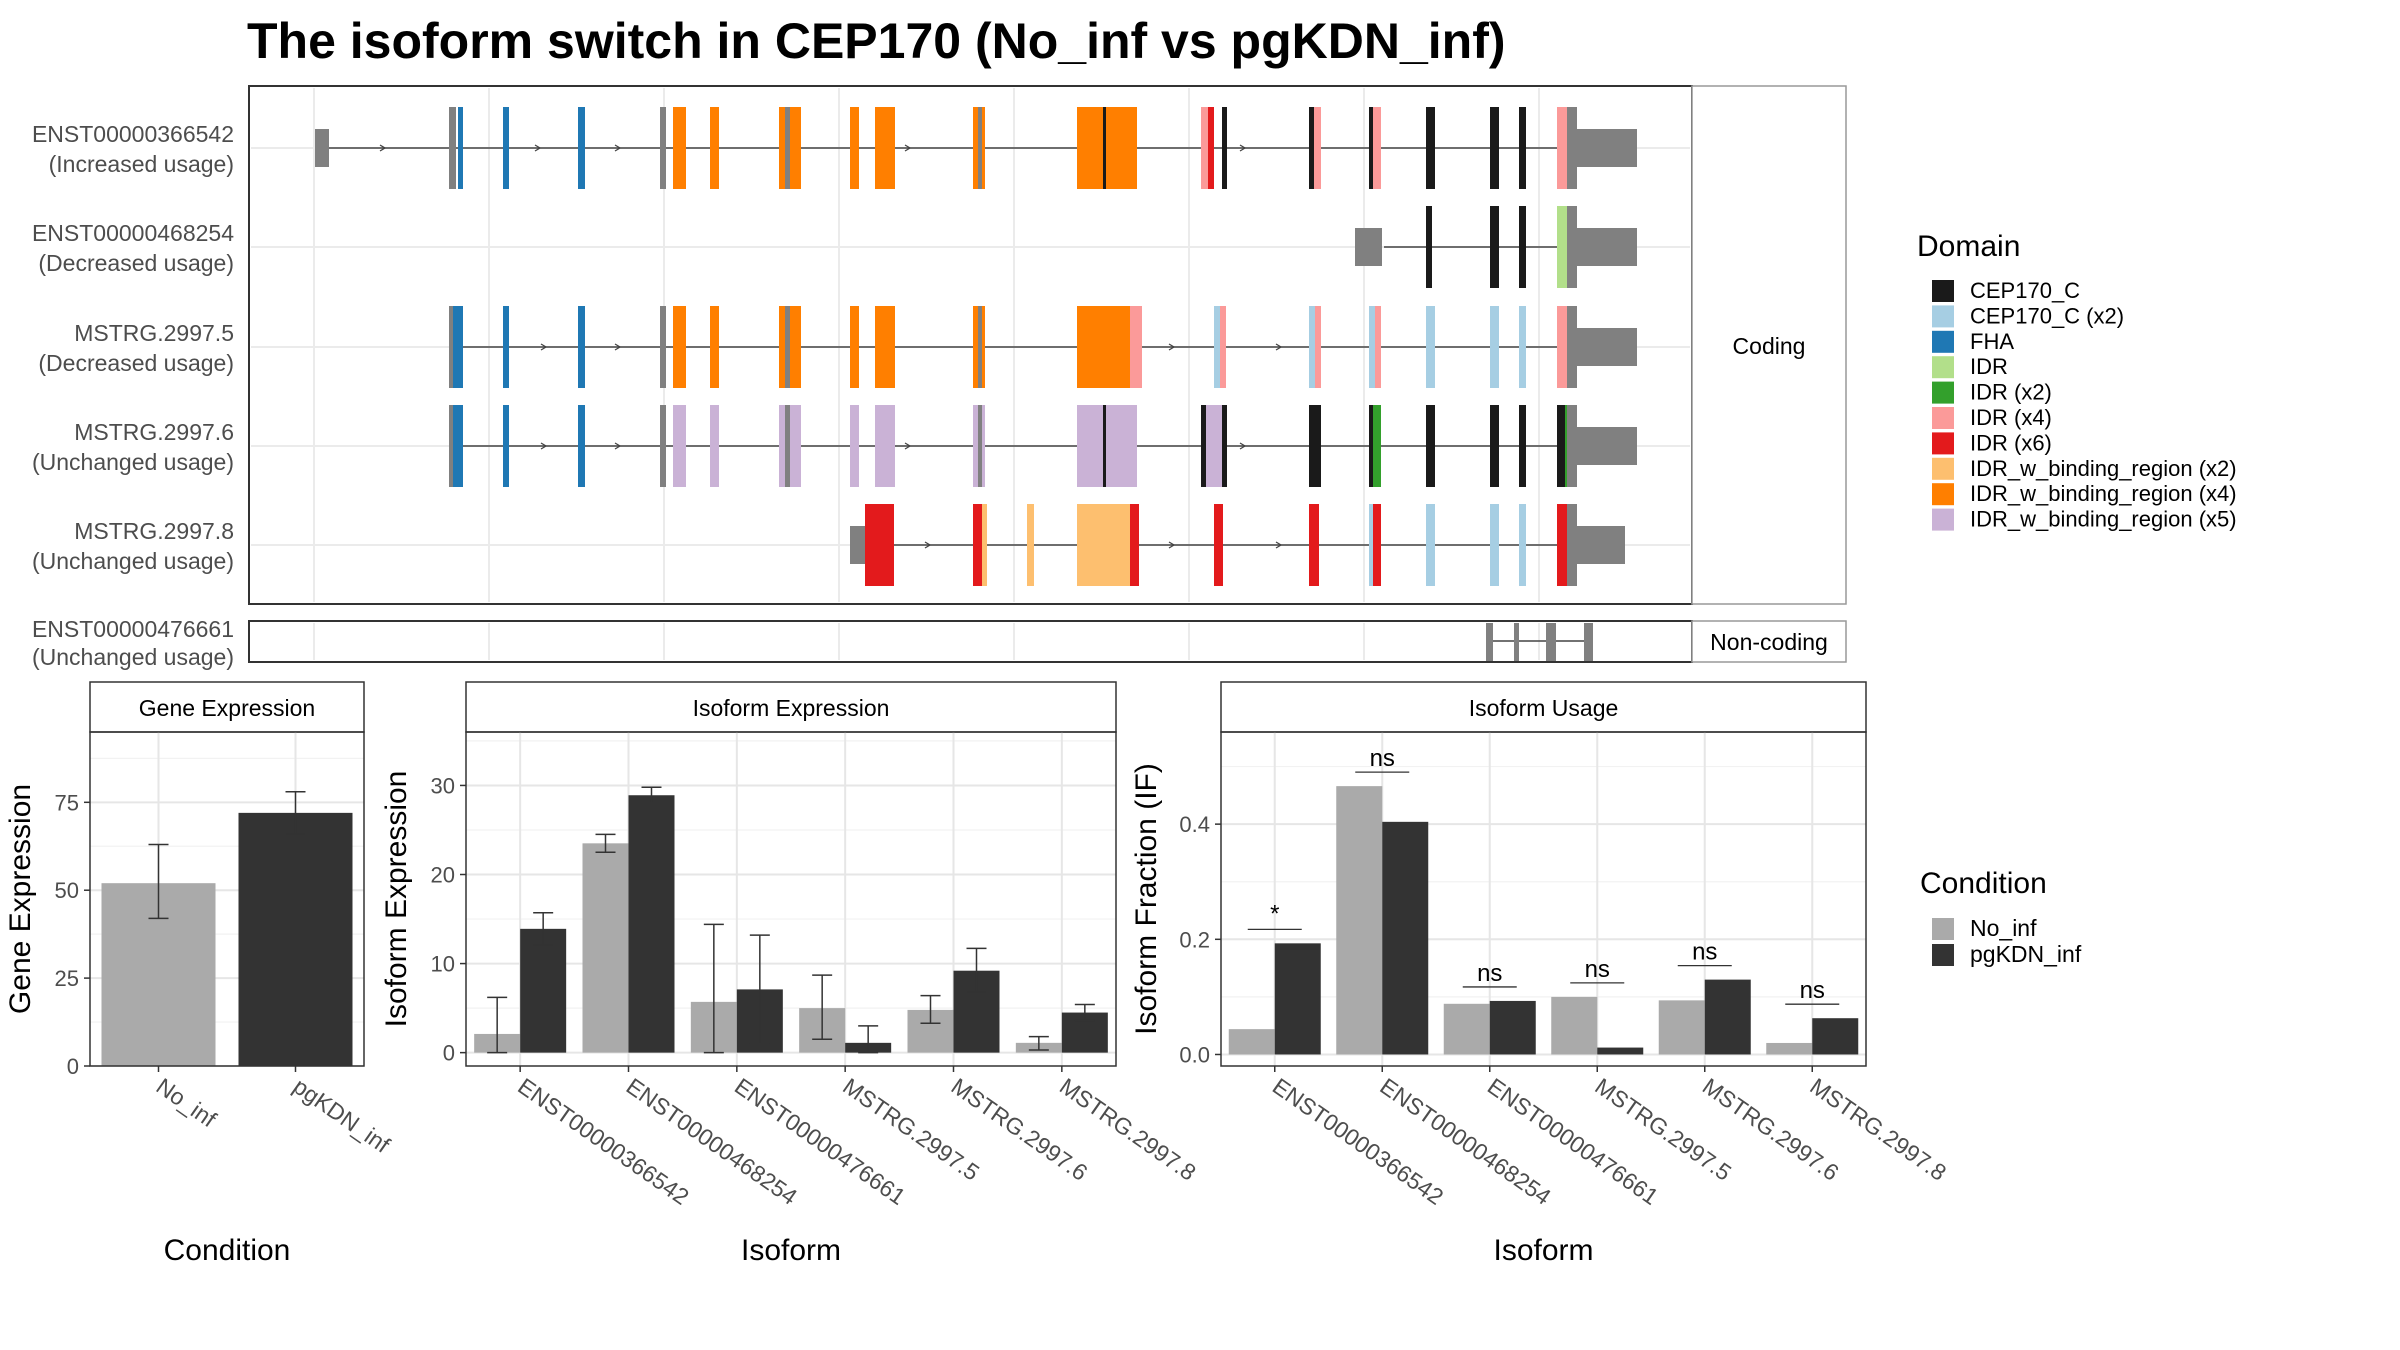 Image resolution: width=2400 pixels, height=1350 pixels. I want to click on transcript-usage: (Increased usage), so click(141, 164).